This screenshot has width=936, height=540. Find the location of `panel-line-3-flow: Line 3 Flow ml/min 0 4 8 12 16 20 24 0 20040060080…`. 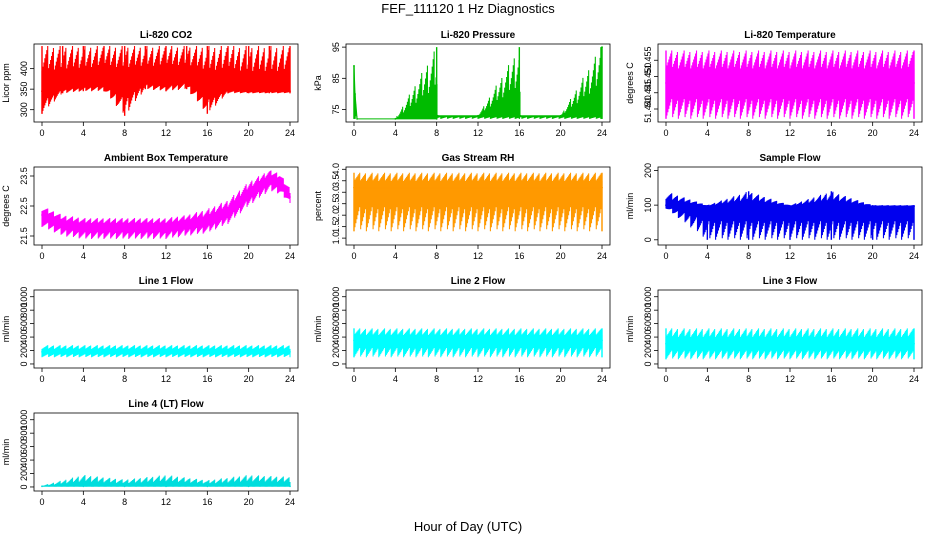

panel-line-3-flow: Line 3 Flow ml/min 0 4 8 12 16 20 24 0 20040060080… is located at coordinates (774, 330).